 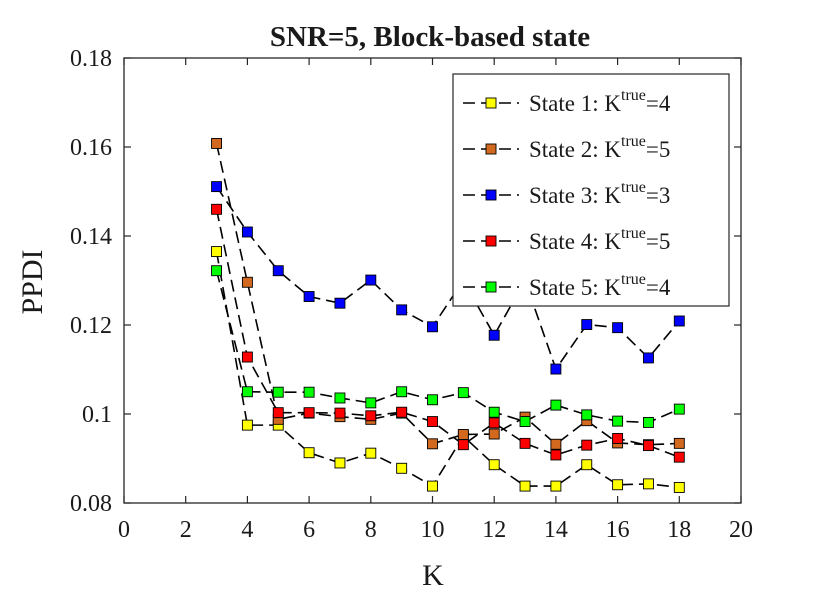 I want to click on x-tick-label: 14, so click(x=556, y=530).